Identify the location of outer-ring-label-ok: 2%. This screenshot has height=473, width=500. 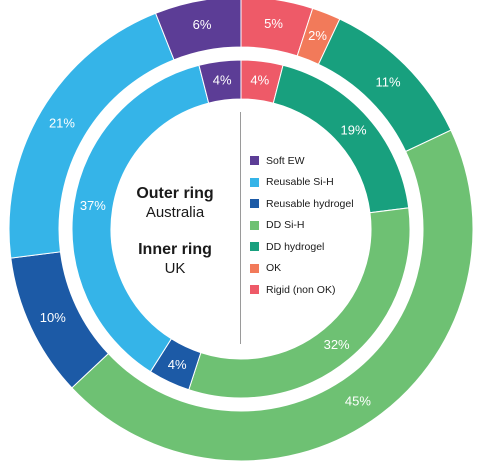
(317, 35).